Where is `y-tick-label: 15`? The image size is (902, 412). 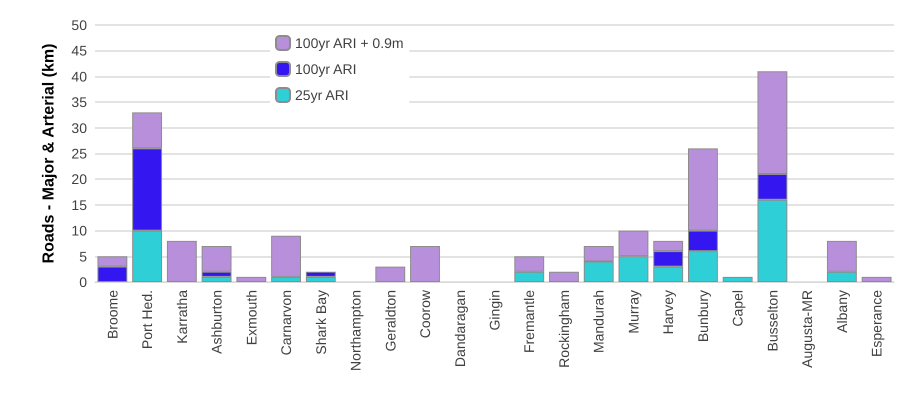
y-tick-label: 15 is located at coordinates (79, 204).